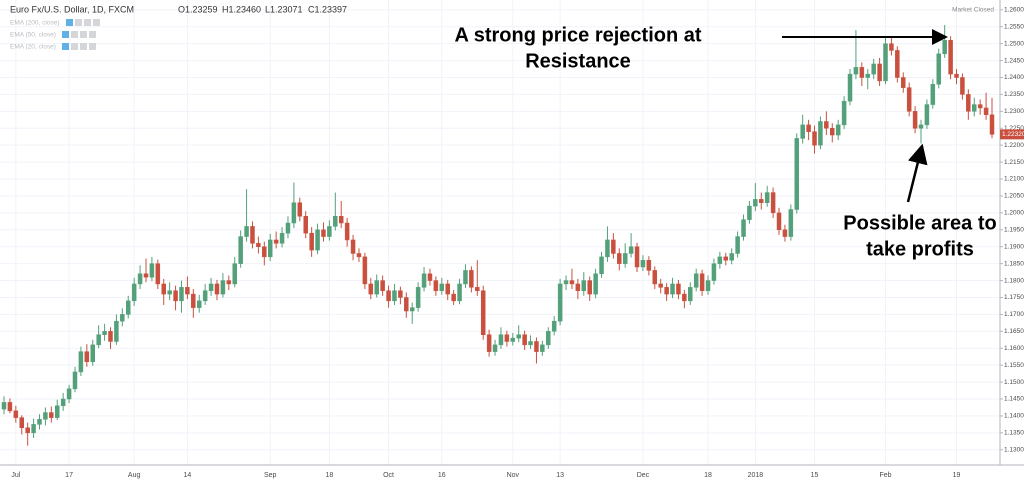  I want to click on x-tick-label: Jul, so click(15, 475).